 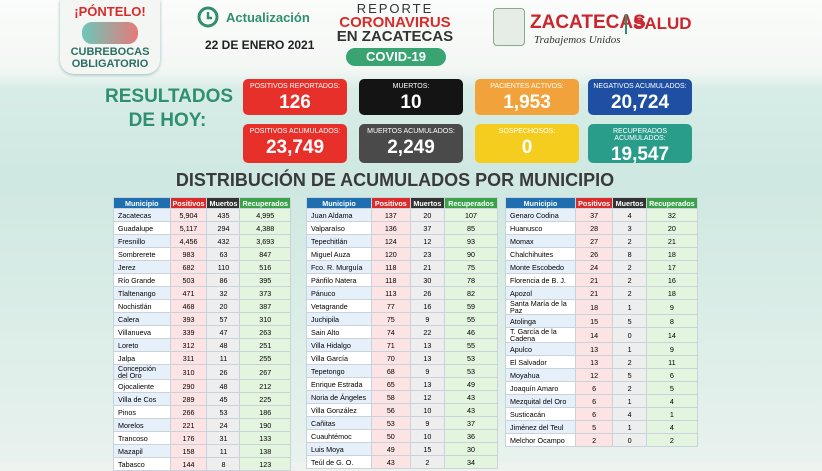 I want to click on cell: 26, so click(x=223, y=372).